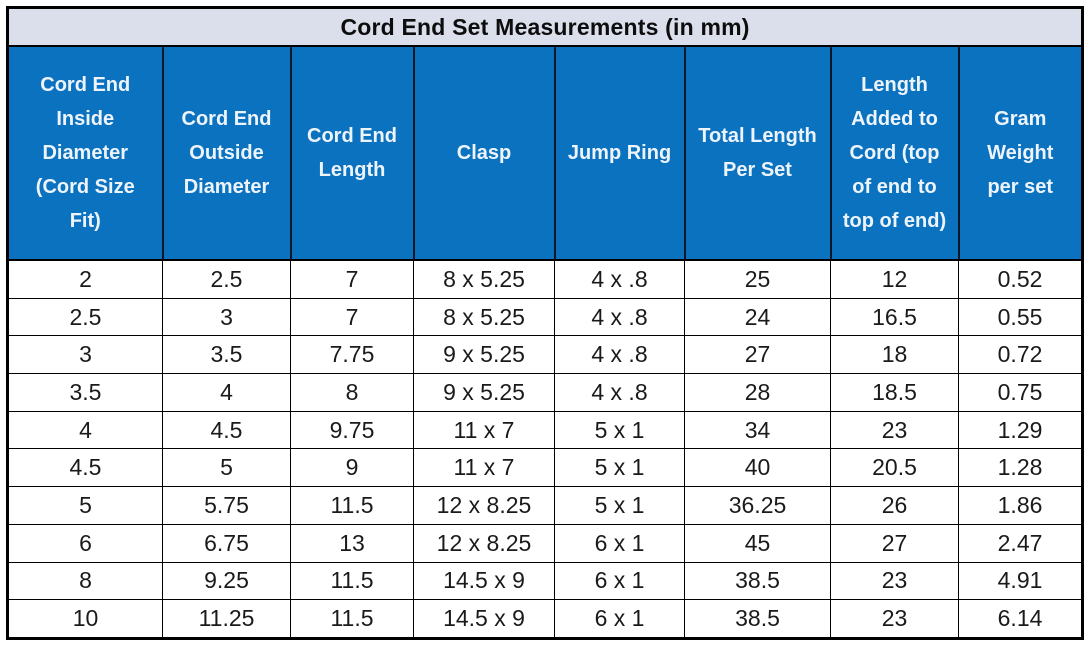 This screenshot has height=645, width=1090. I want to click on table-title: Cord End Set Measurements (in mm), so click(545, 27).